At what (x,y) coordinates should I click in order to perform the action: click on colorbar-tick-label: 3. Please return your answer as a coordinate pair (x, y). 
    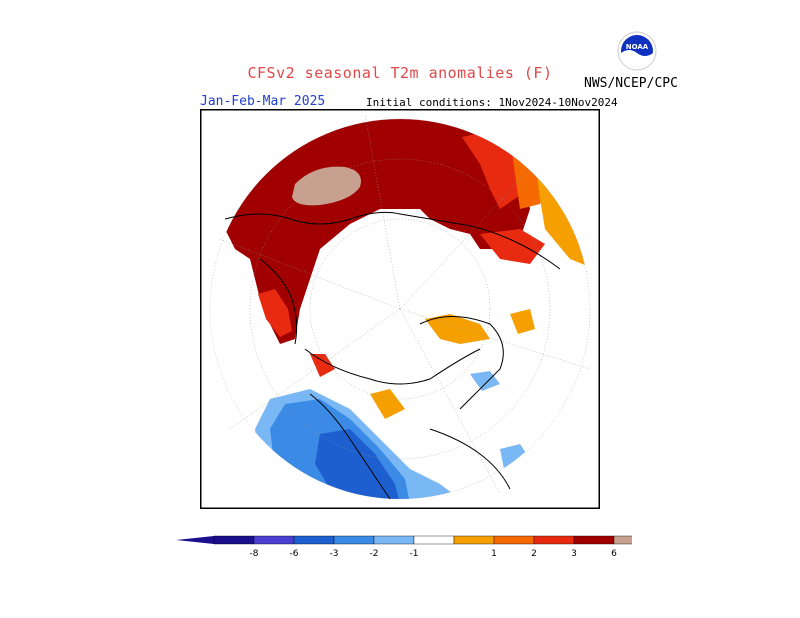
    Looking at the image, I should click on (574, 554).